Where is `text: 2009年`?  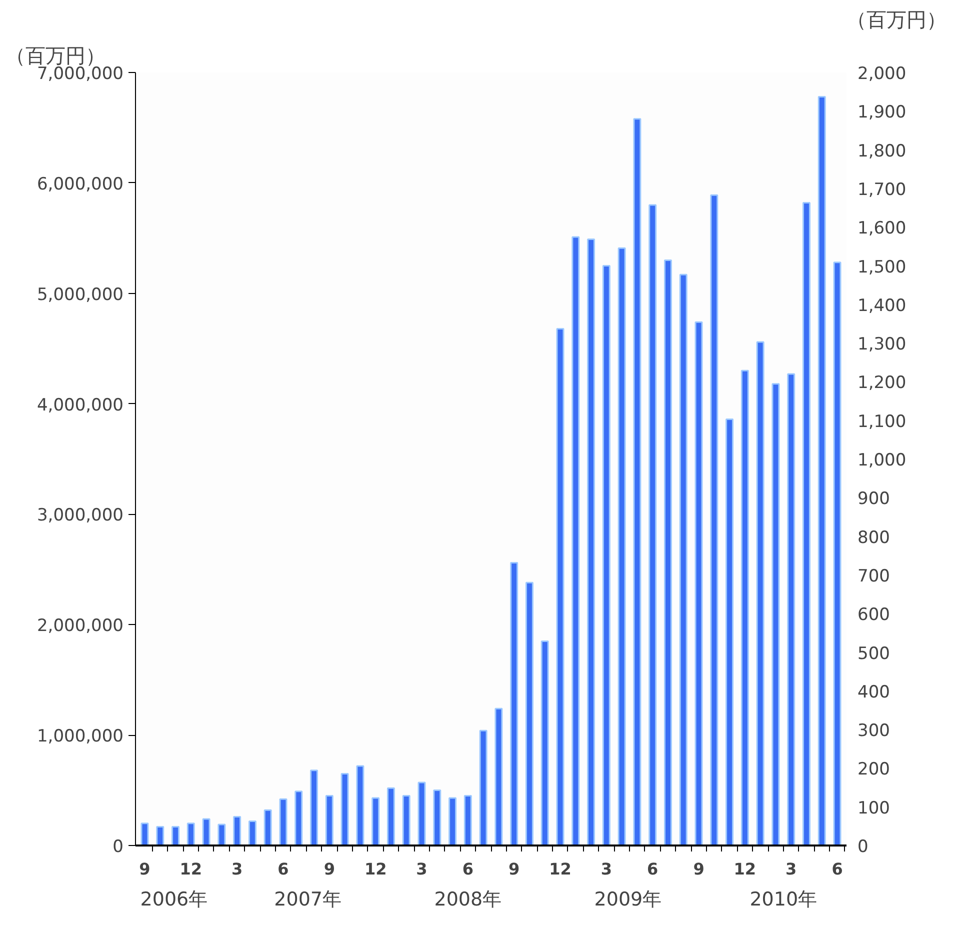 text: 2009年 is located at coordinates (628, 899).